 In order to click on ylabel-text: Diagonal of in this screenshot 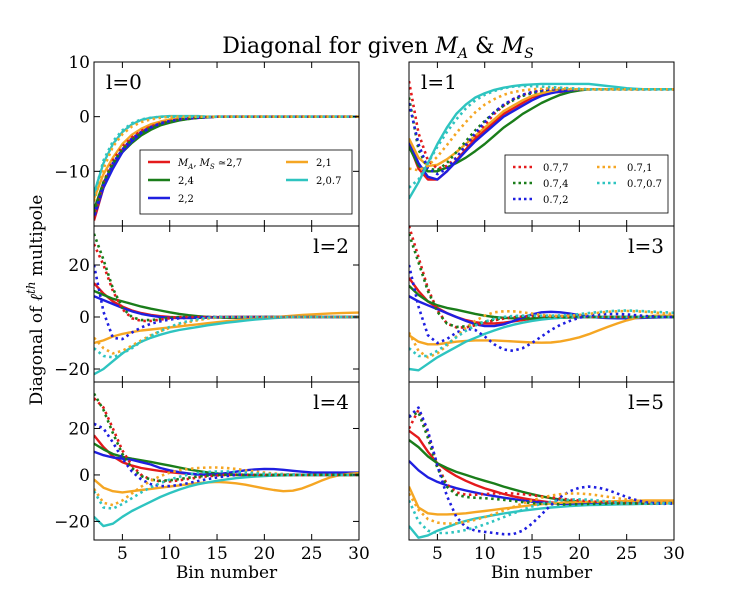, I will do `click(37, 353)`.